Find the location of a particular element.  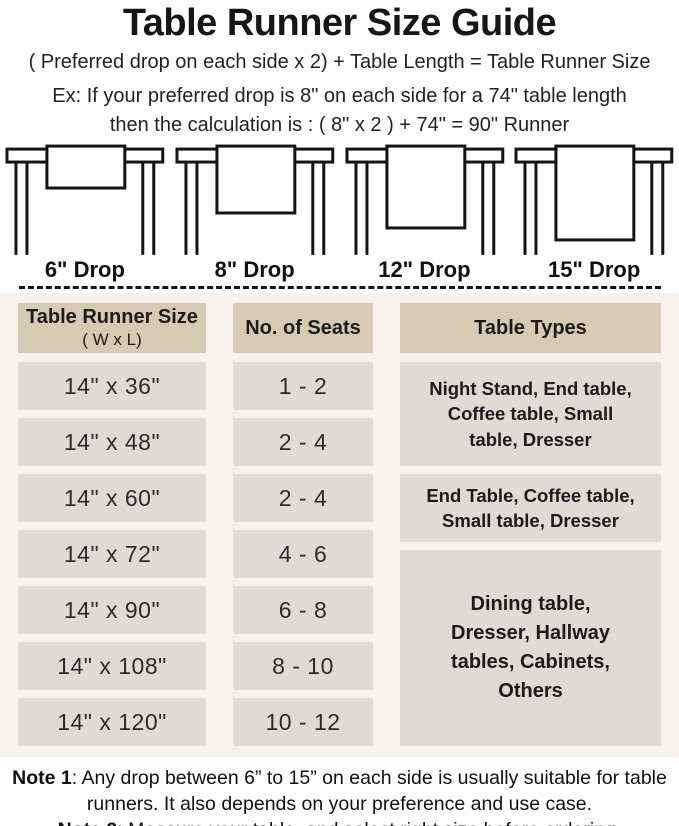

size-cell: 14" x 108" is located at coordinates (112, 666).